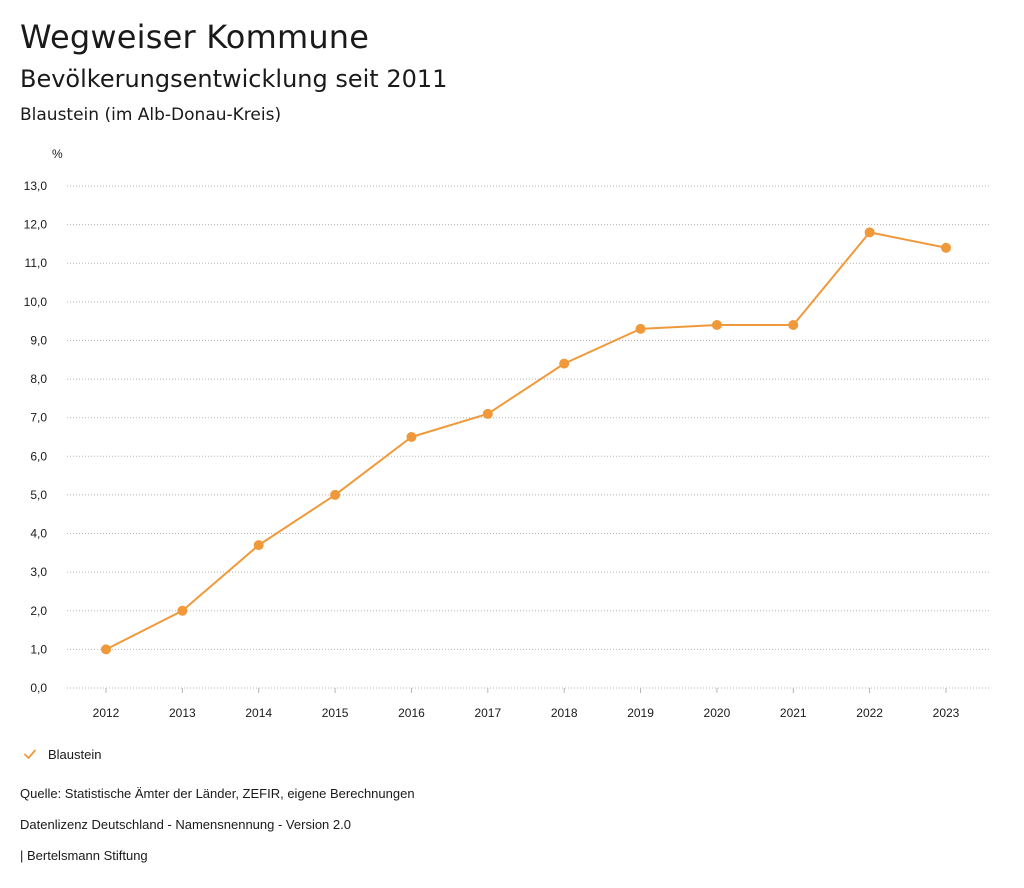 The height and width of the screenshot is (888, 1024). I want to click on legend-label: Blaustein, so click(75, 754).